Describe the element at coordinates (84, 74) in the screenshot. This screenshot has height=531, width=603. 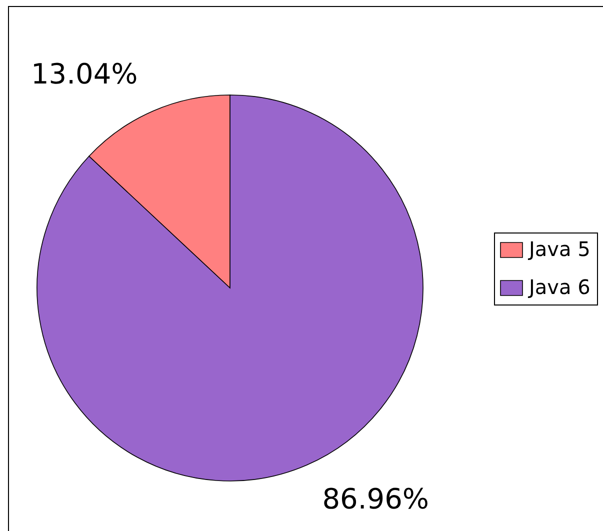
I see `data-label: 13.04%` at that location.